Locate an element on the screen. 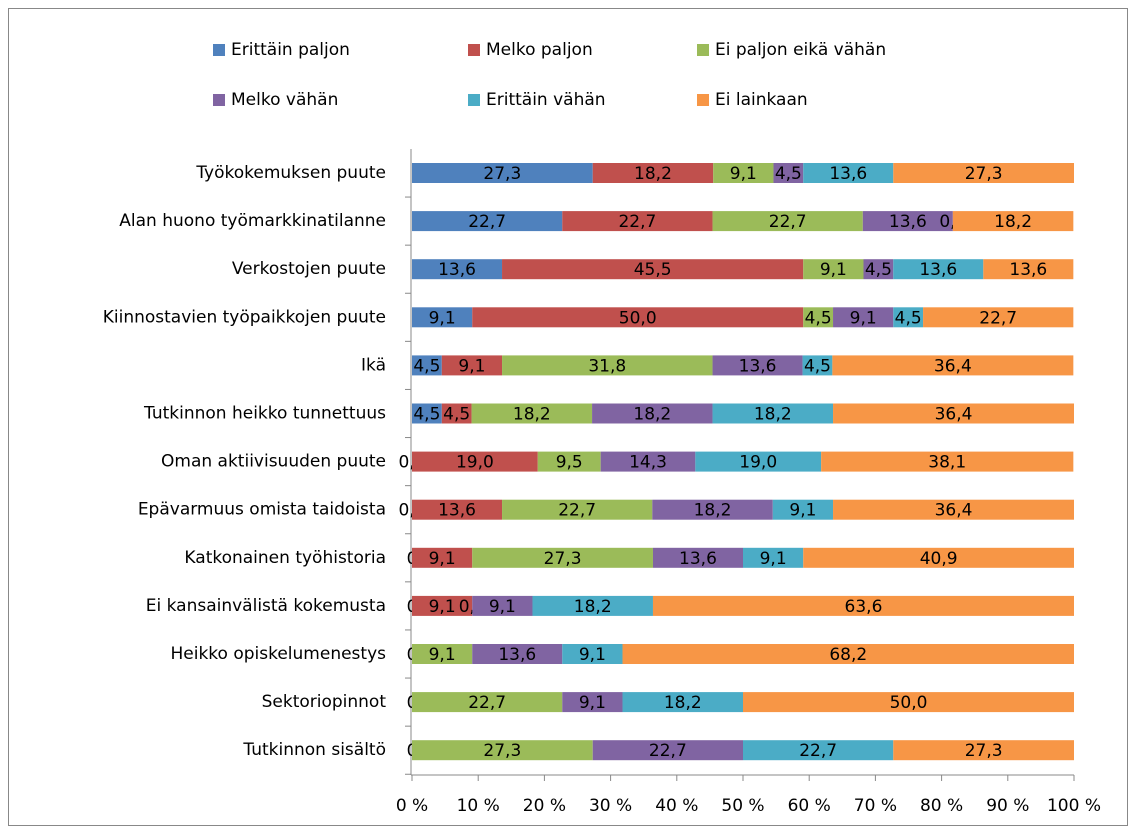 This screenshot has width=1136, height=838. category-label: Alan huono työmarkkinatilanne is located at coordinates (252, 221).